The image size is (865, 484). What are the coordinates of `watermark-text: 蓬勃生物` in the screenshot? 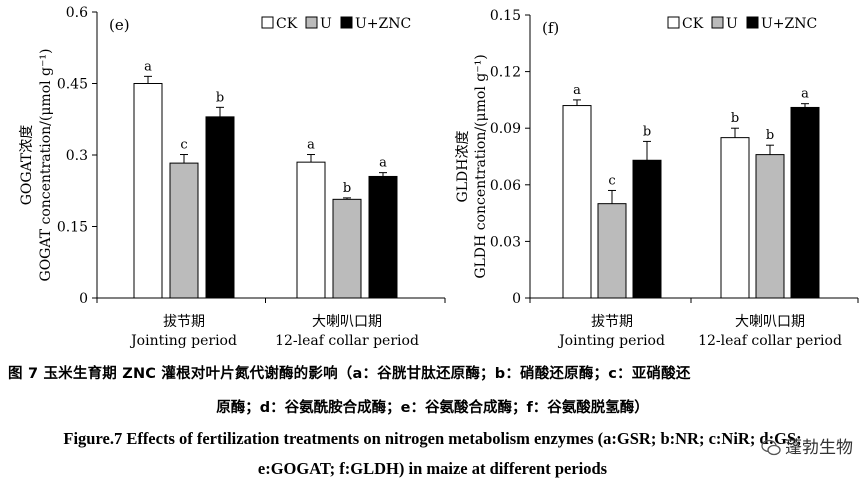 It's located at (819, 448).